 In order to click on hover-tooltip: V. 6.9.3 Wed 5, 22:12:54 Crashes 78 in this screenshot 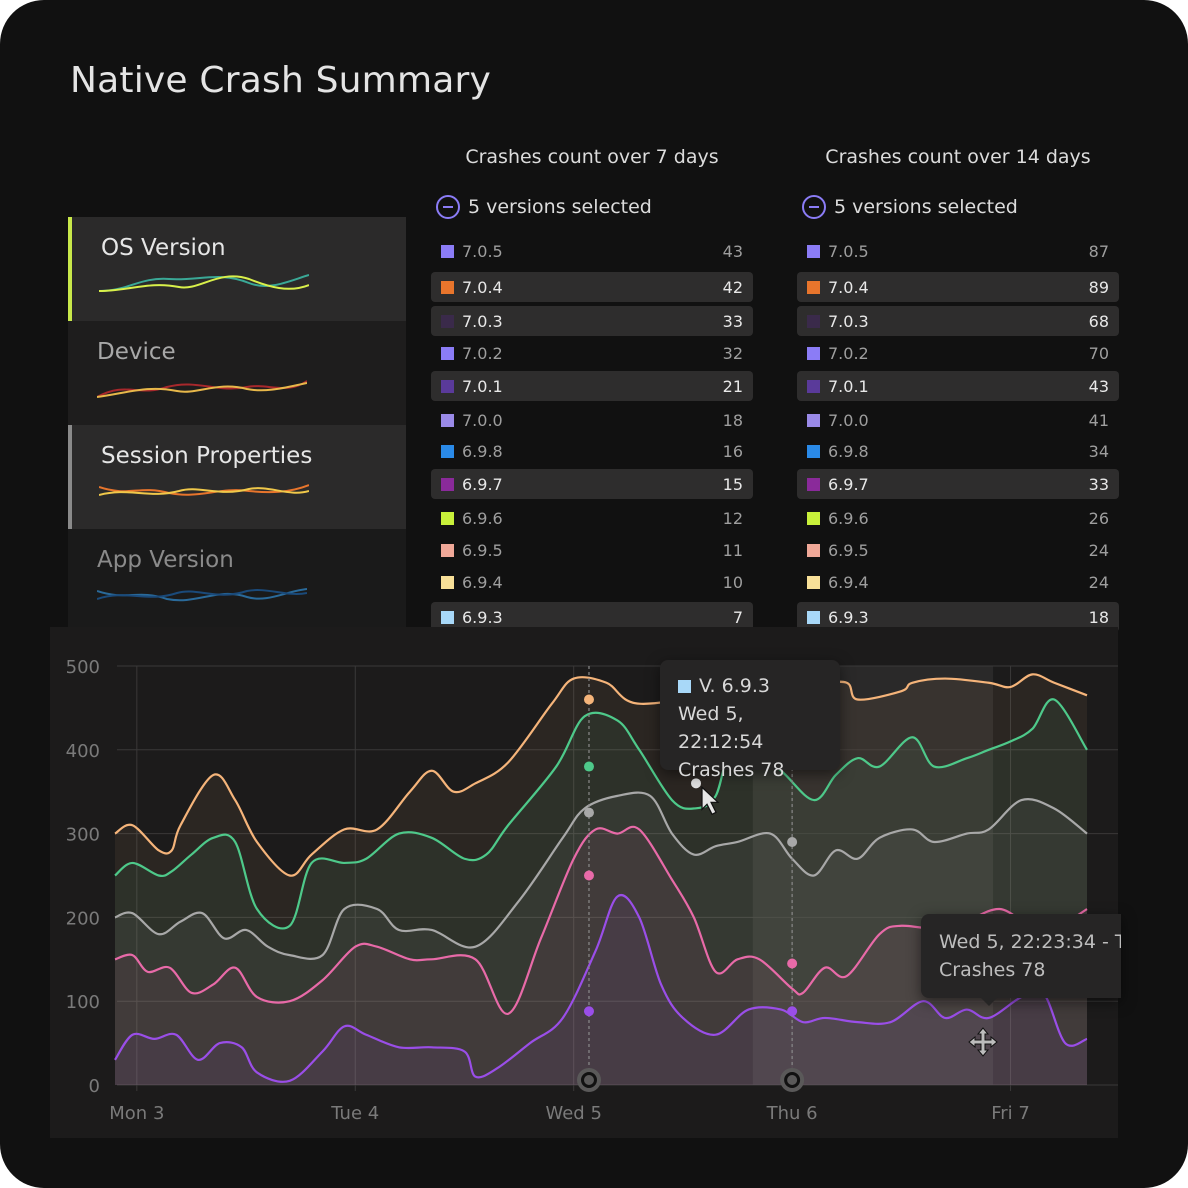, I will do `click(750, 720)`.